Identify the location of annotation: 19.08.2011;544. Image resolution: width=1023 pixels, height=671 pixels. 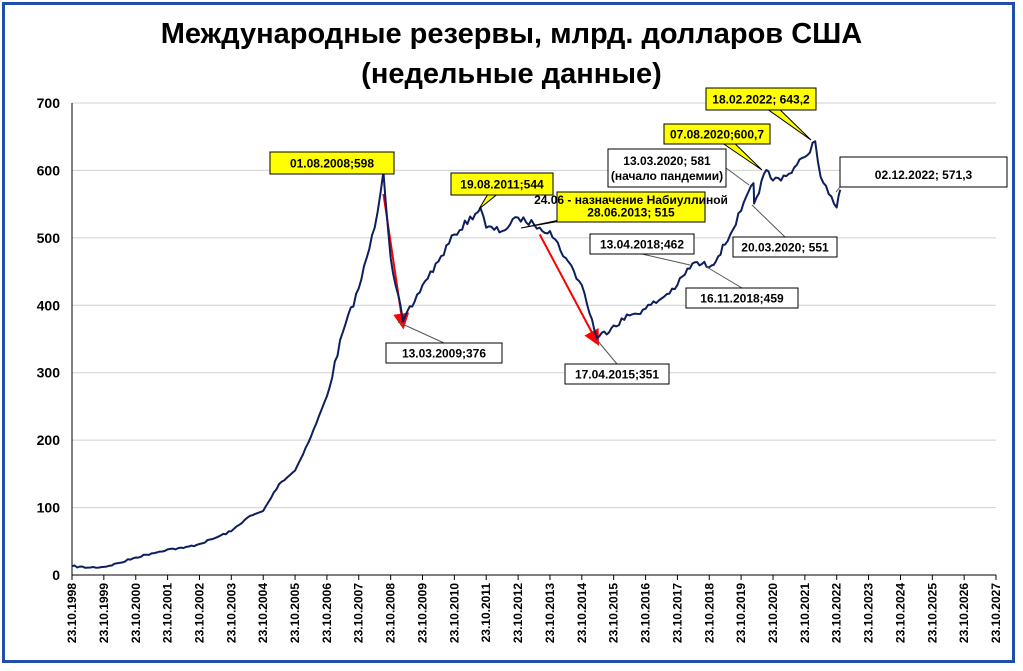
(502, 191).